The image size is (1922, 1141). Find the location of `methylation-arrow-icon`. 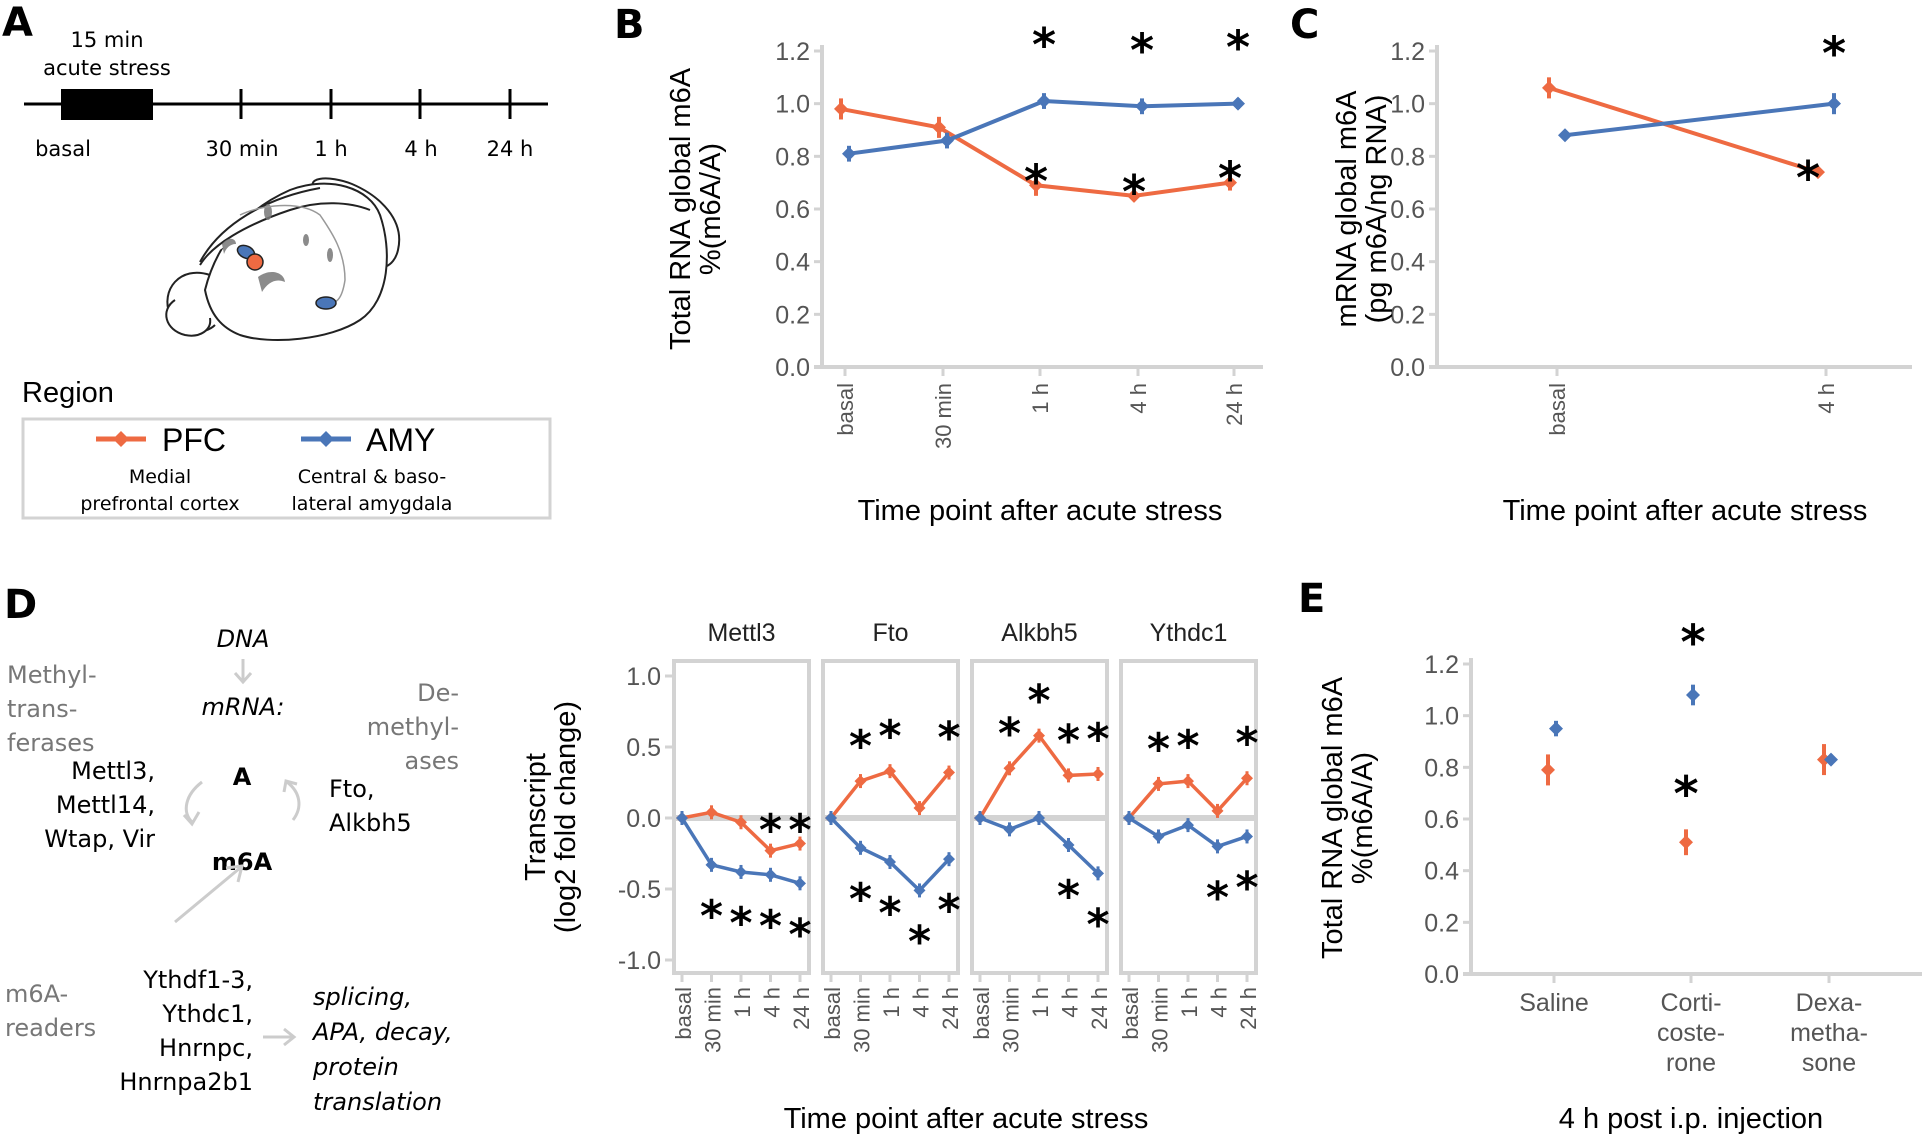

methylation-arrow-icon is located at coordinates (193, 802).